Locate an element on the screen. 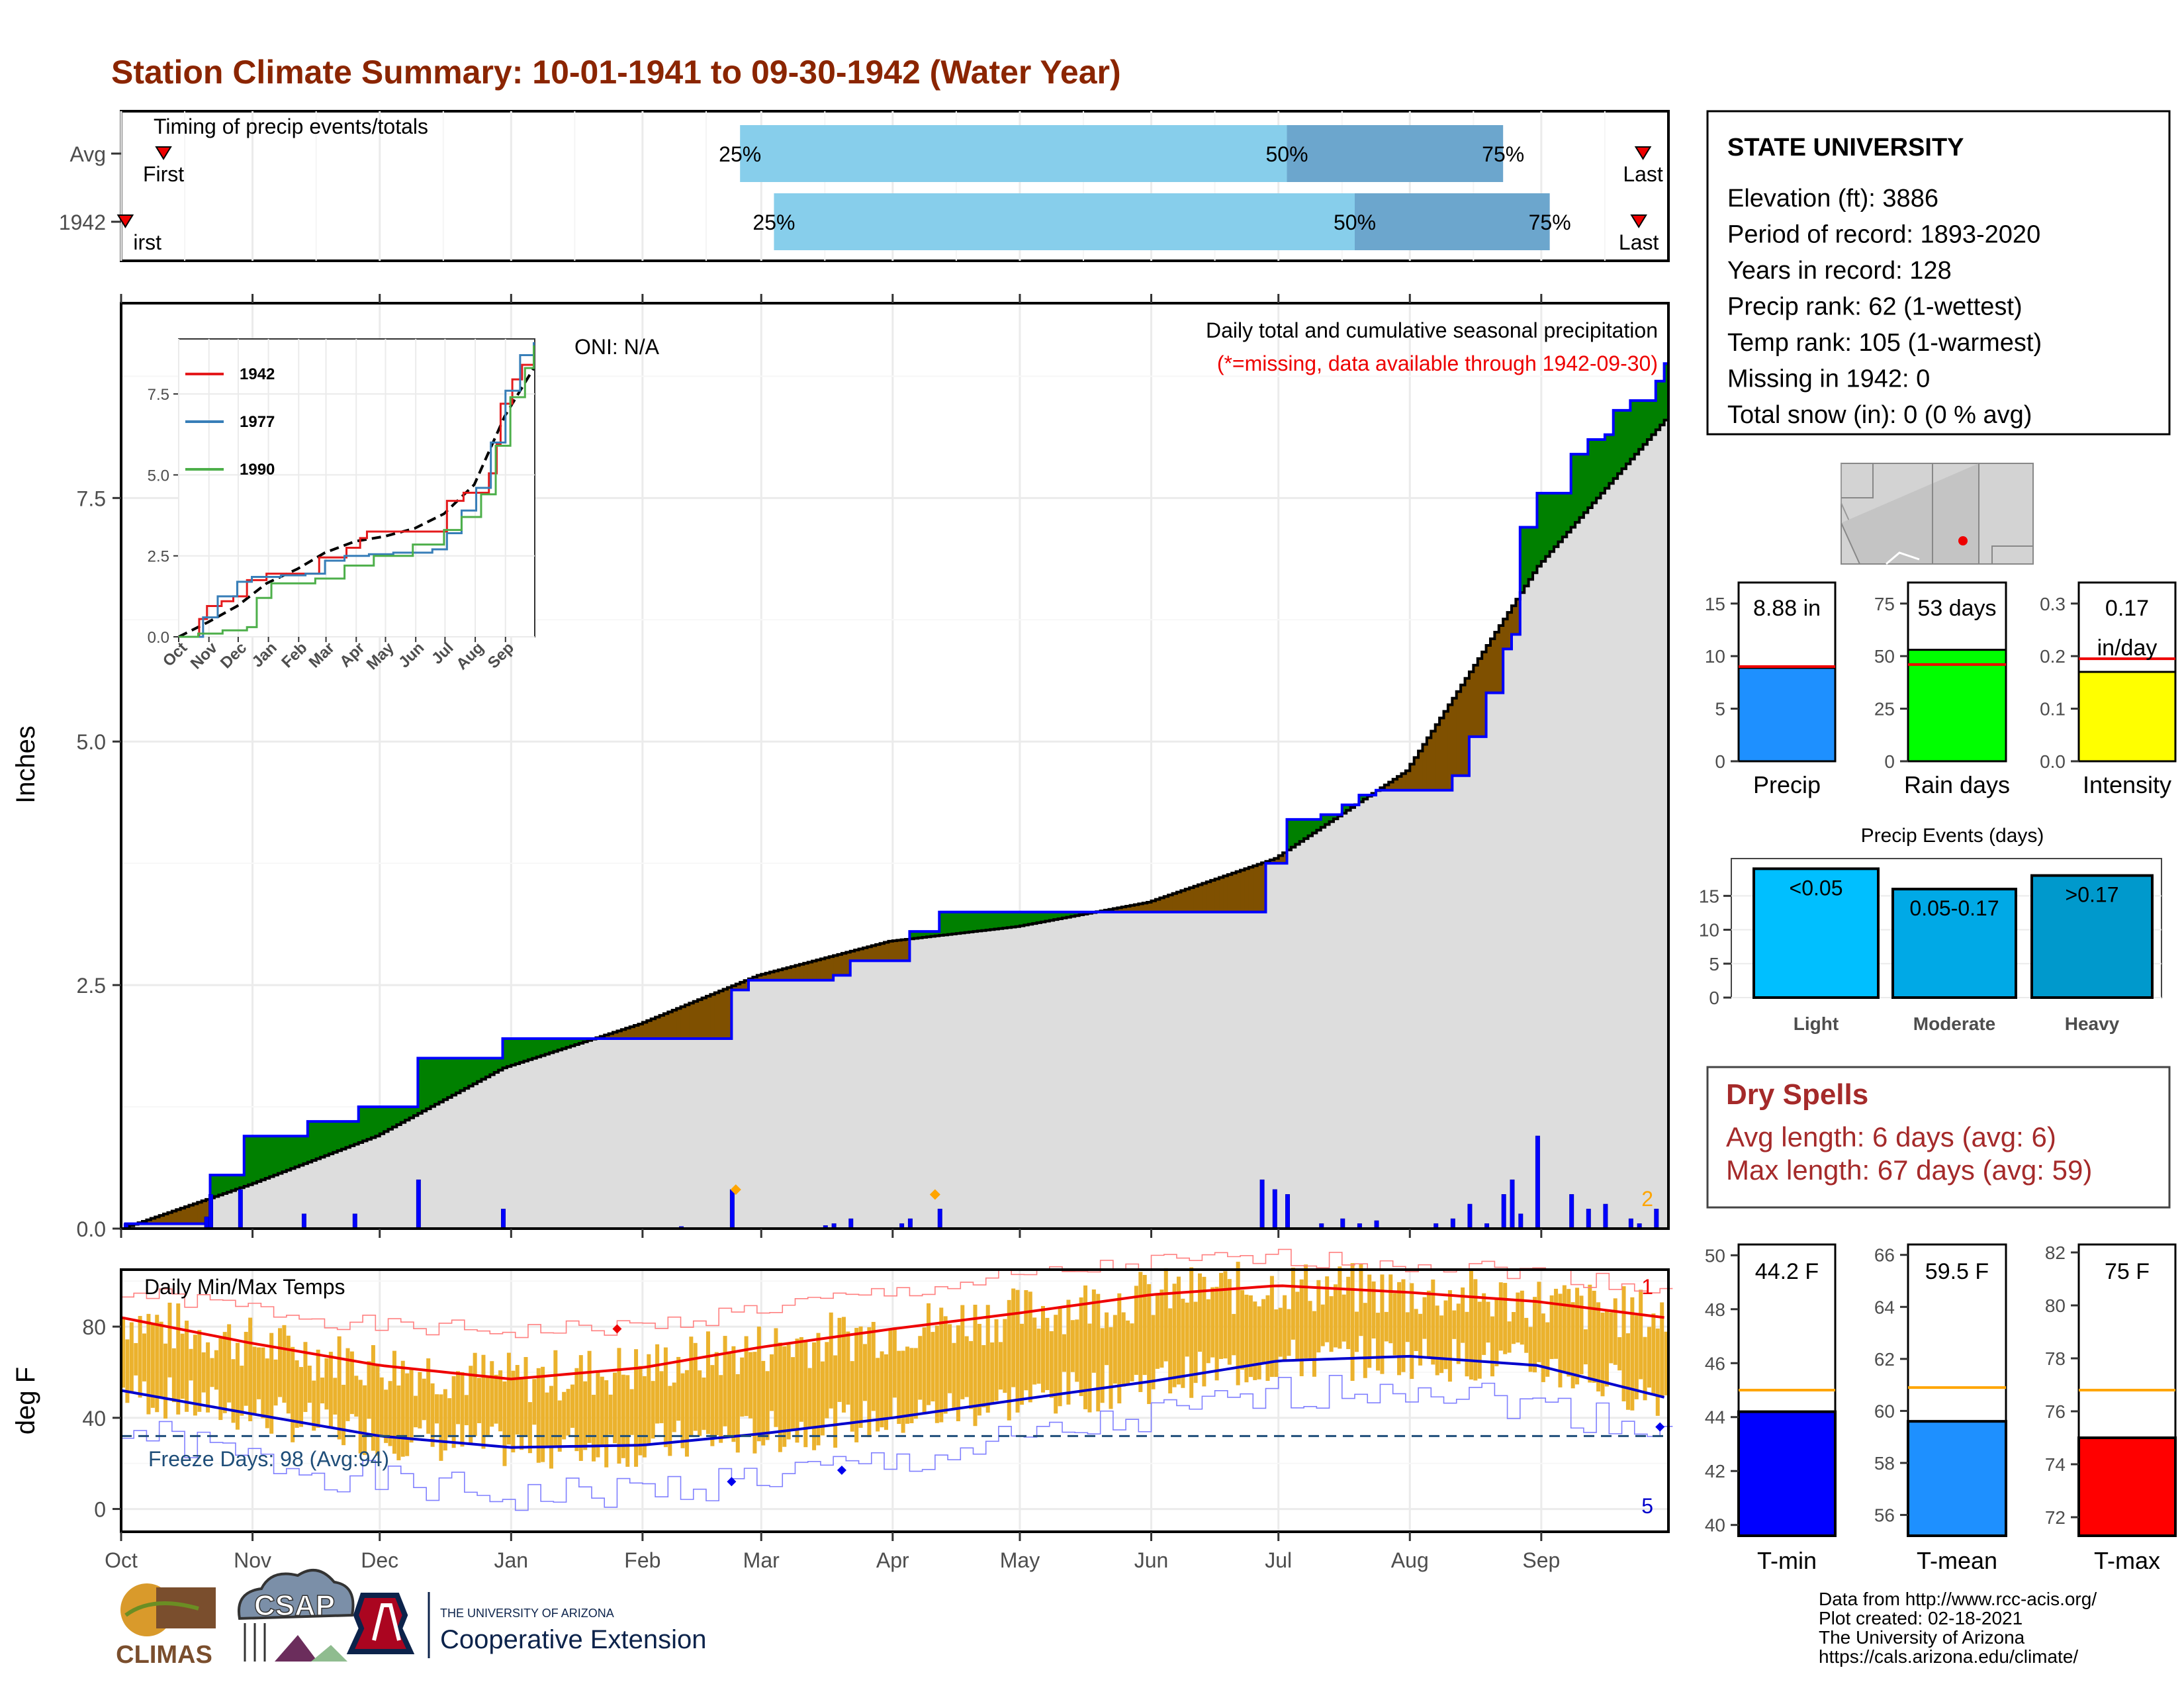 Image resolution: width=2184 pixels, height=1688 pixels. credit-line: Data from http://www.rcc-acis.org/ is located at coordinates (1958, 1599).